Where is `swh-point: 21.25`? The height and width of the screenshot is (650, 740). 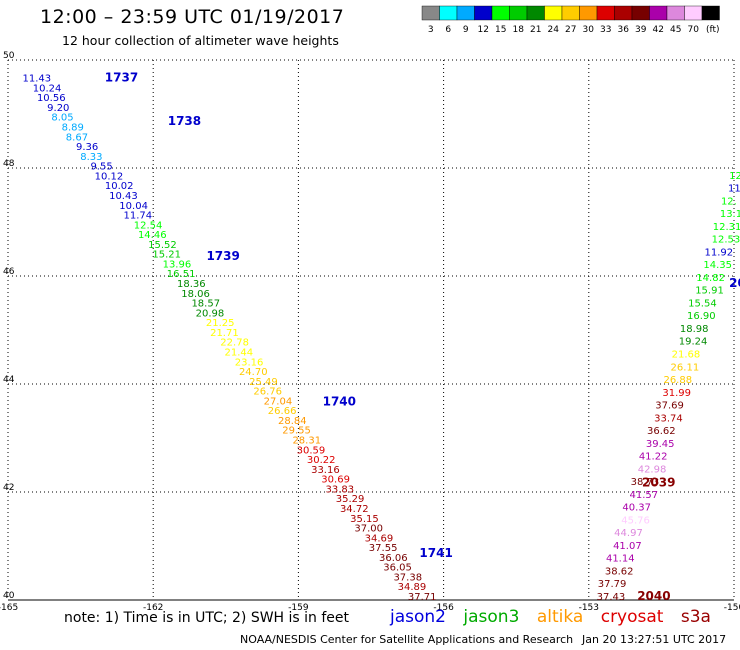
swh-point: 21.25 is located at coordinates (220, 323).